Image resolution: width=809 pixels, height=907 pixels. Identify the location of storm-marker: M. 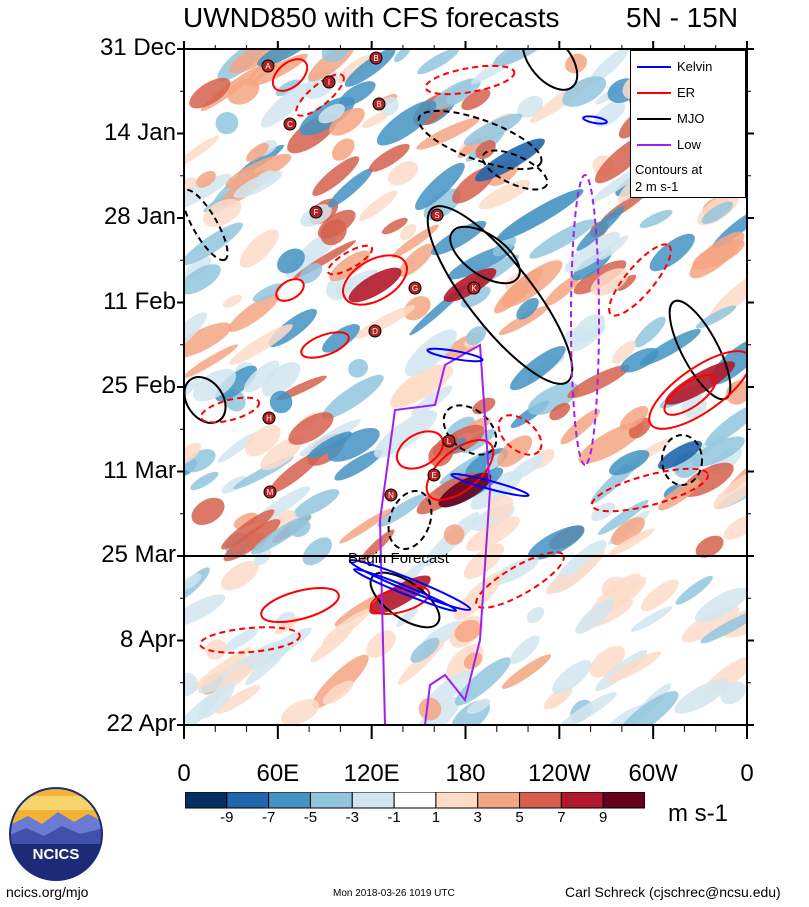
(270, 492).